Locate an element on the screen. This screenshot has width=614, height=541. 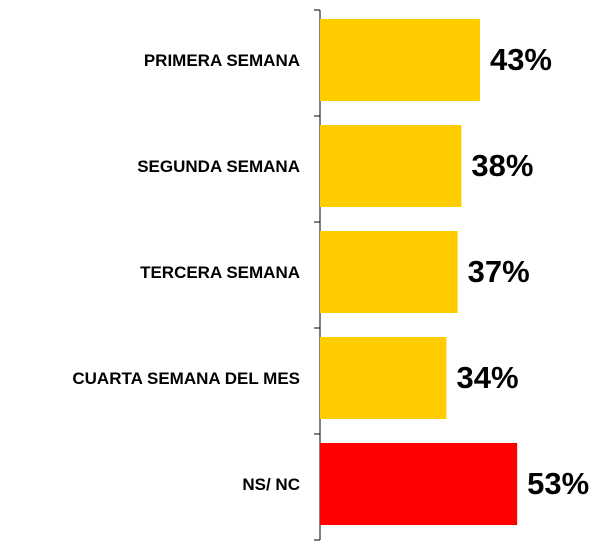
value-label: 53% is located at coordinates (558, 484).